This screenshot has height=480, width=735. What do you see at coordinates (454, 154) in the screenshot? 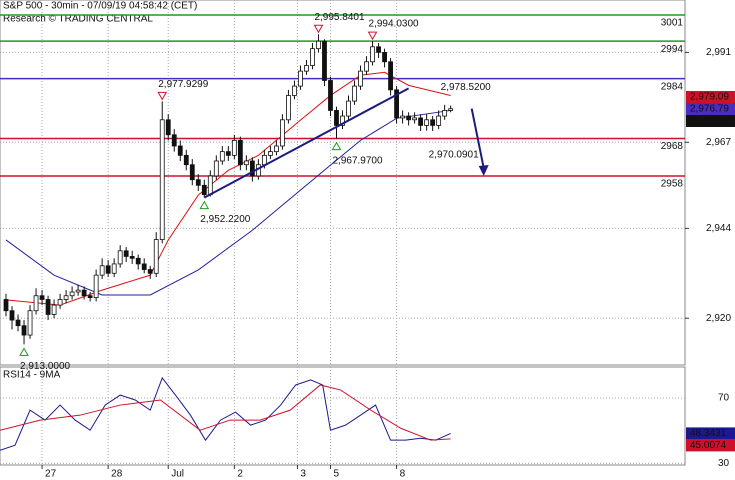
I see `annotation: 2,970.0901` at bounding box center [454, 154].